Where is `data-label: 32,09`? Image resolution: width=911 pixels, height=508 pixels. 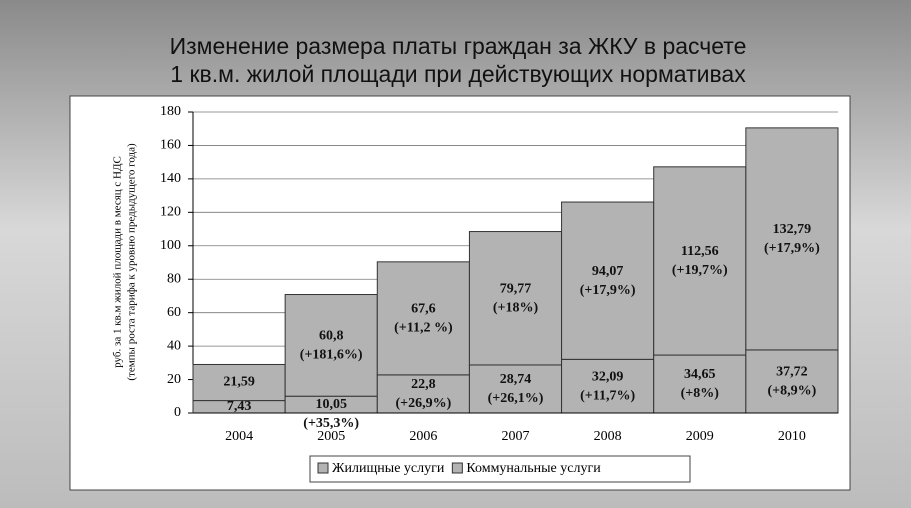
data-label: 32,09 is located at coordinates (608, 376).